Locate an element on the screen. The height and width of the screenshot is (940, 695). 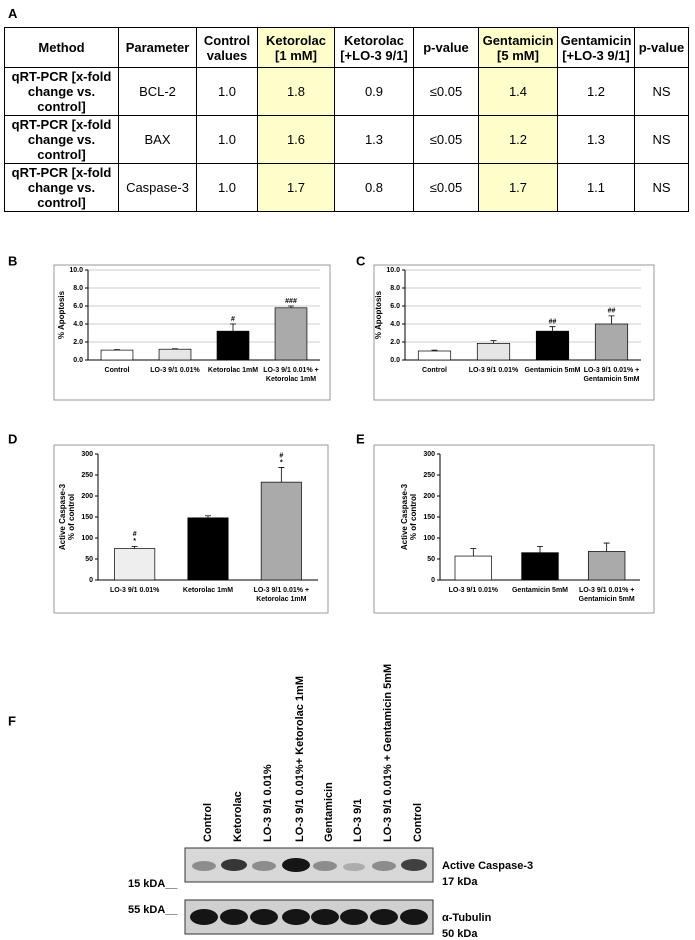
size-marker: 55 kDA__ is located at coordinates (153, 910).